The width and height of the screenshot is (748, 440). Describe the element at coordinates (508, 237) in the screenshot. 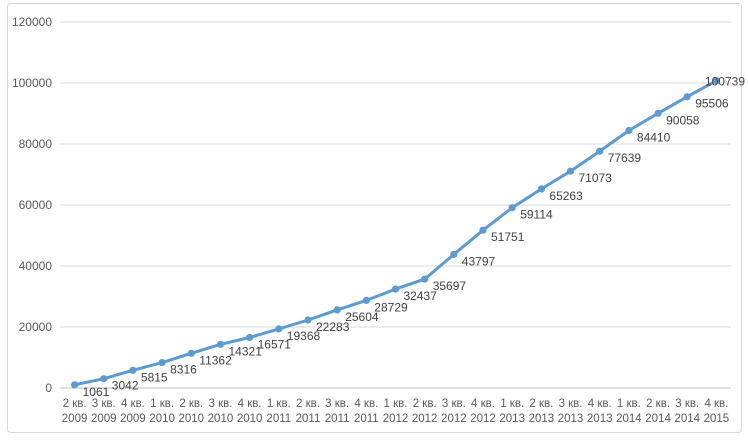

I see `data-point-label: 51751` at that location.